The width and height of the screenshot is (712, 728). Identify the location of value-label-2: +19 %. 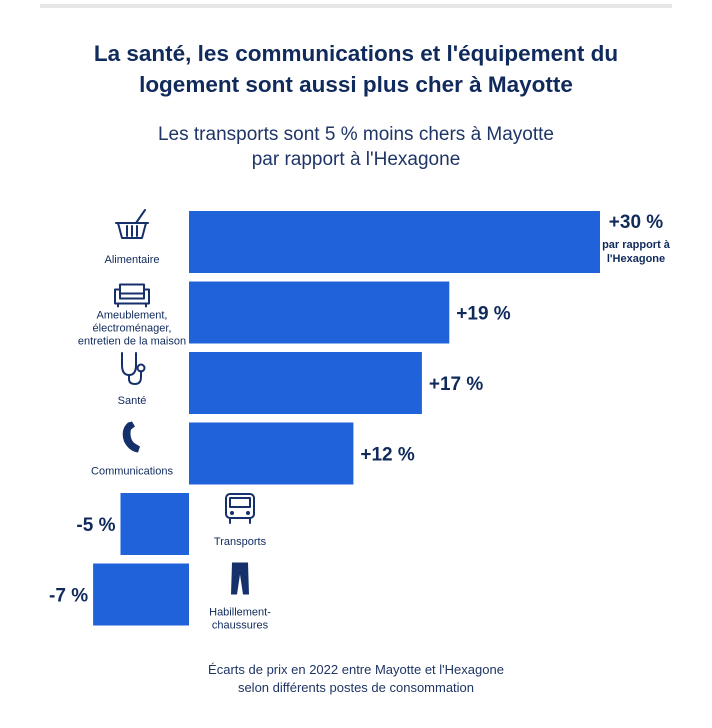
(483, 314).